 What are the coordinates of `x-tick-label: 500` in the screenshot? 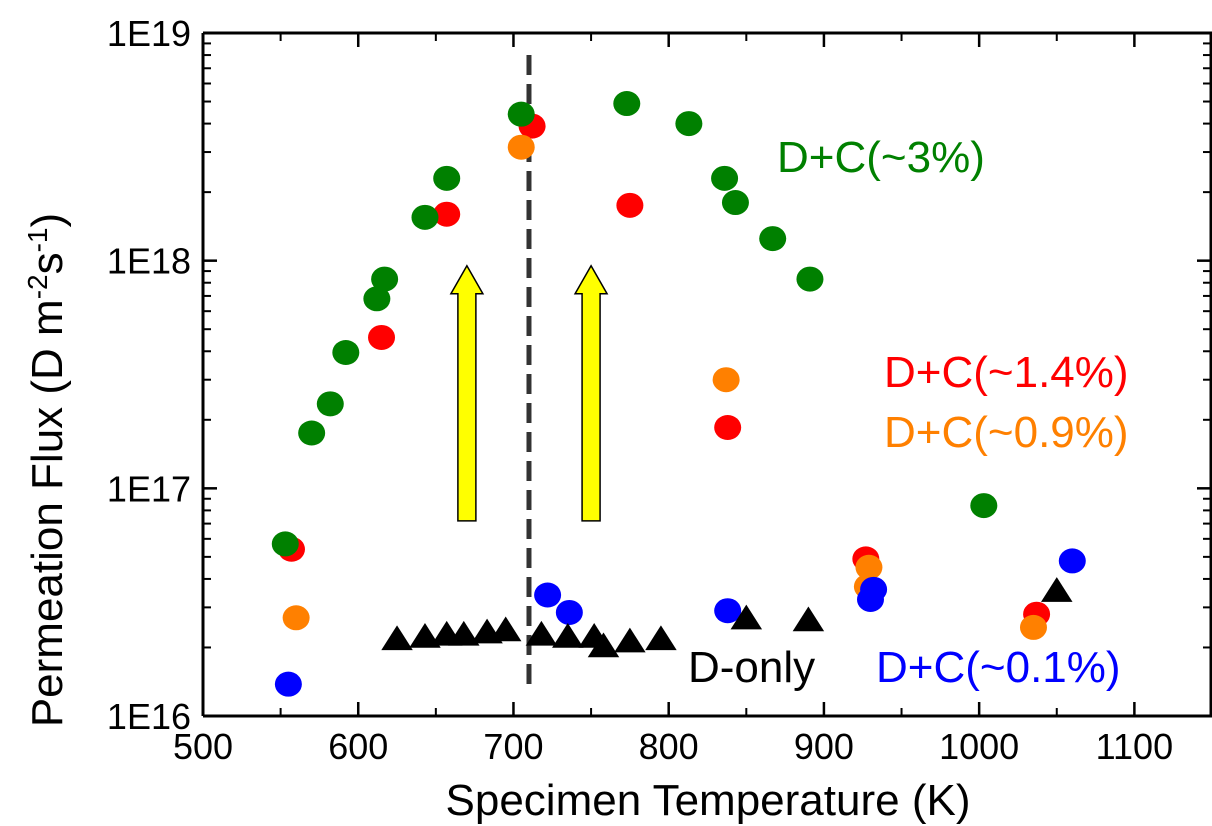 It's located at (203, 746).